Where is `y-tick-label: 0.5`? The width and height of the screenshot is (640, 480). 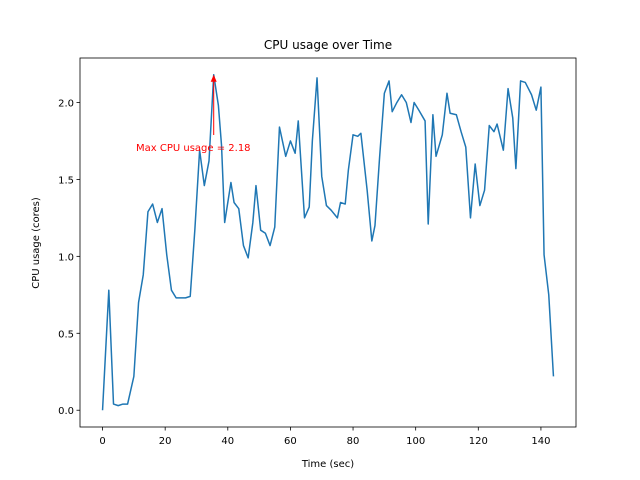 y-tick-label: 0.5 is located at coordinates (66, 334).